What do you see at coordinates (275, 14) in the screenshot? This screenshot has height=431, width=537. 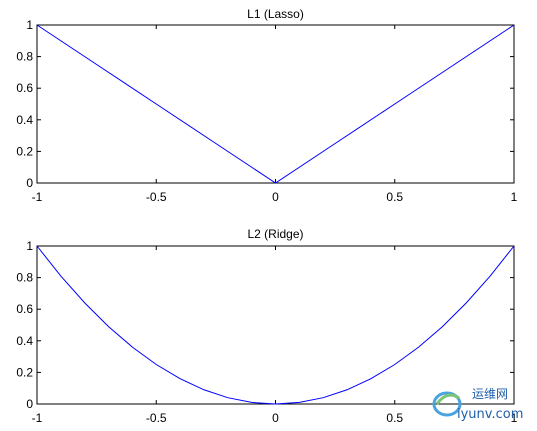 I see `chart-title: L1 (Lasso)` at bounding box center [275, 14].